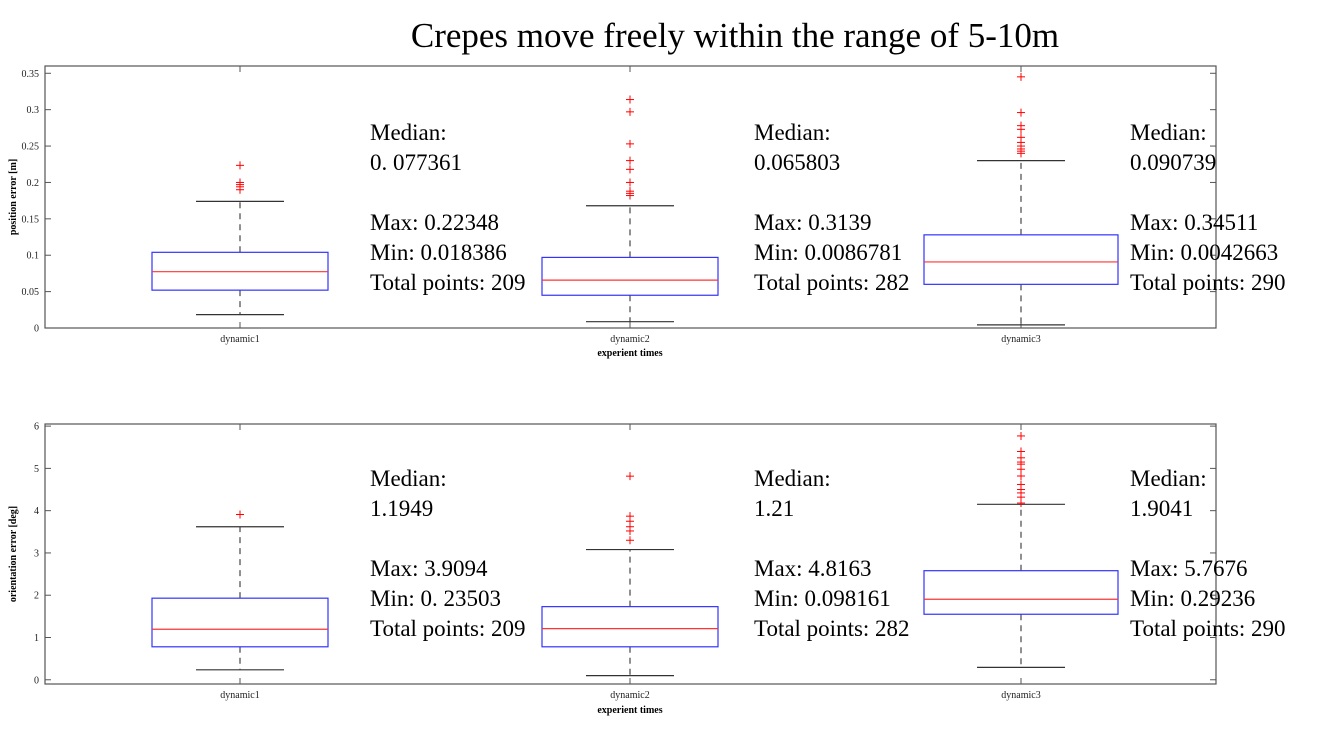  Describe the element at coordinates (1161, 508) in the screenshot. I see `annotation-median-value: 1.9041` at that location.